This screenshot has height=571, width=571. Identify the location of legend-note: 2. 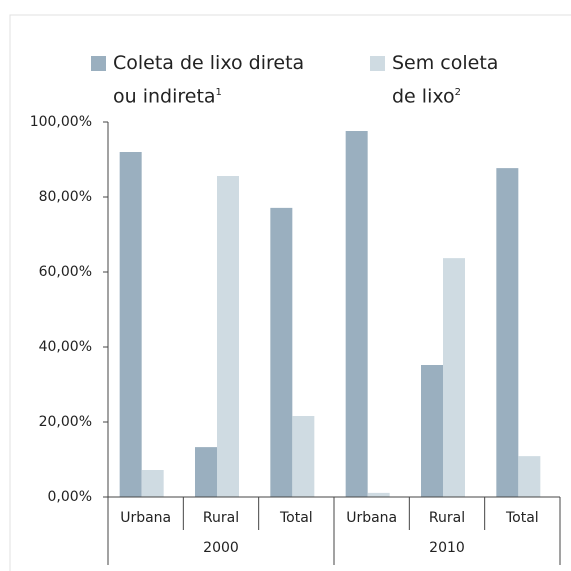
(458, 92).